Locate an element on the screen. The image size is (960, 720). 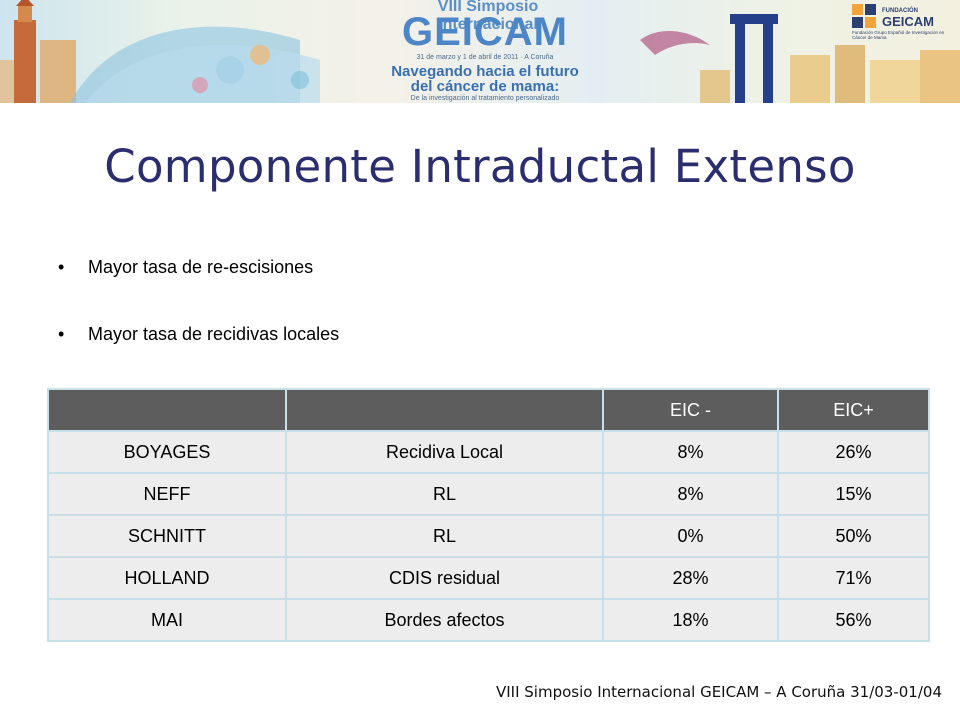
slide-title: Componente Intraductal Extenso is located at coordinates (480, 166).